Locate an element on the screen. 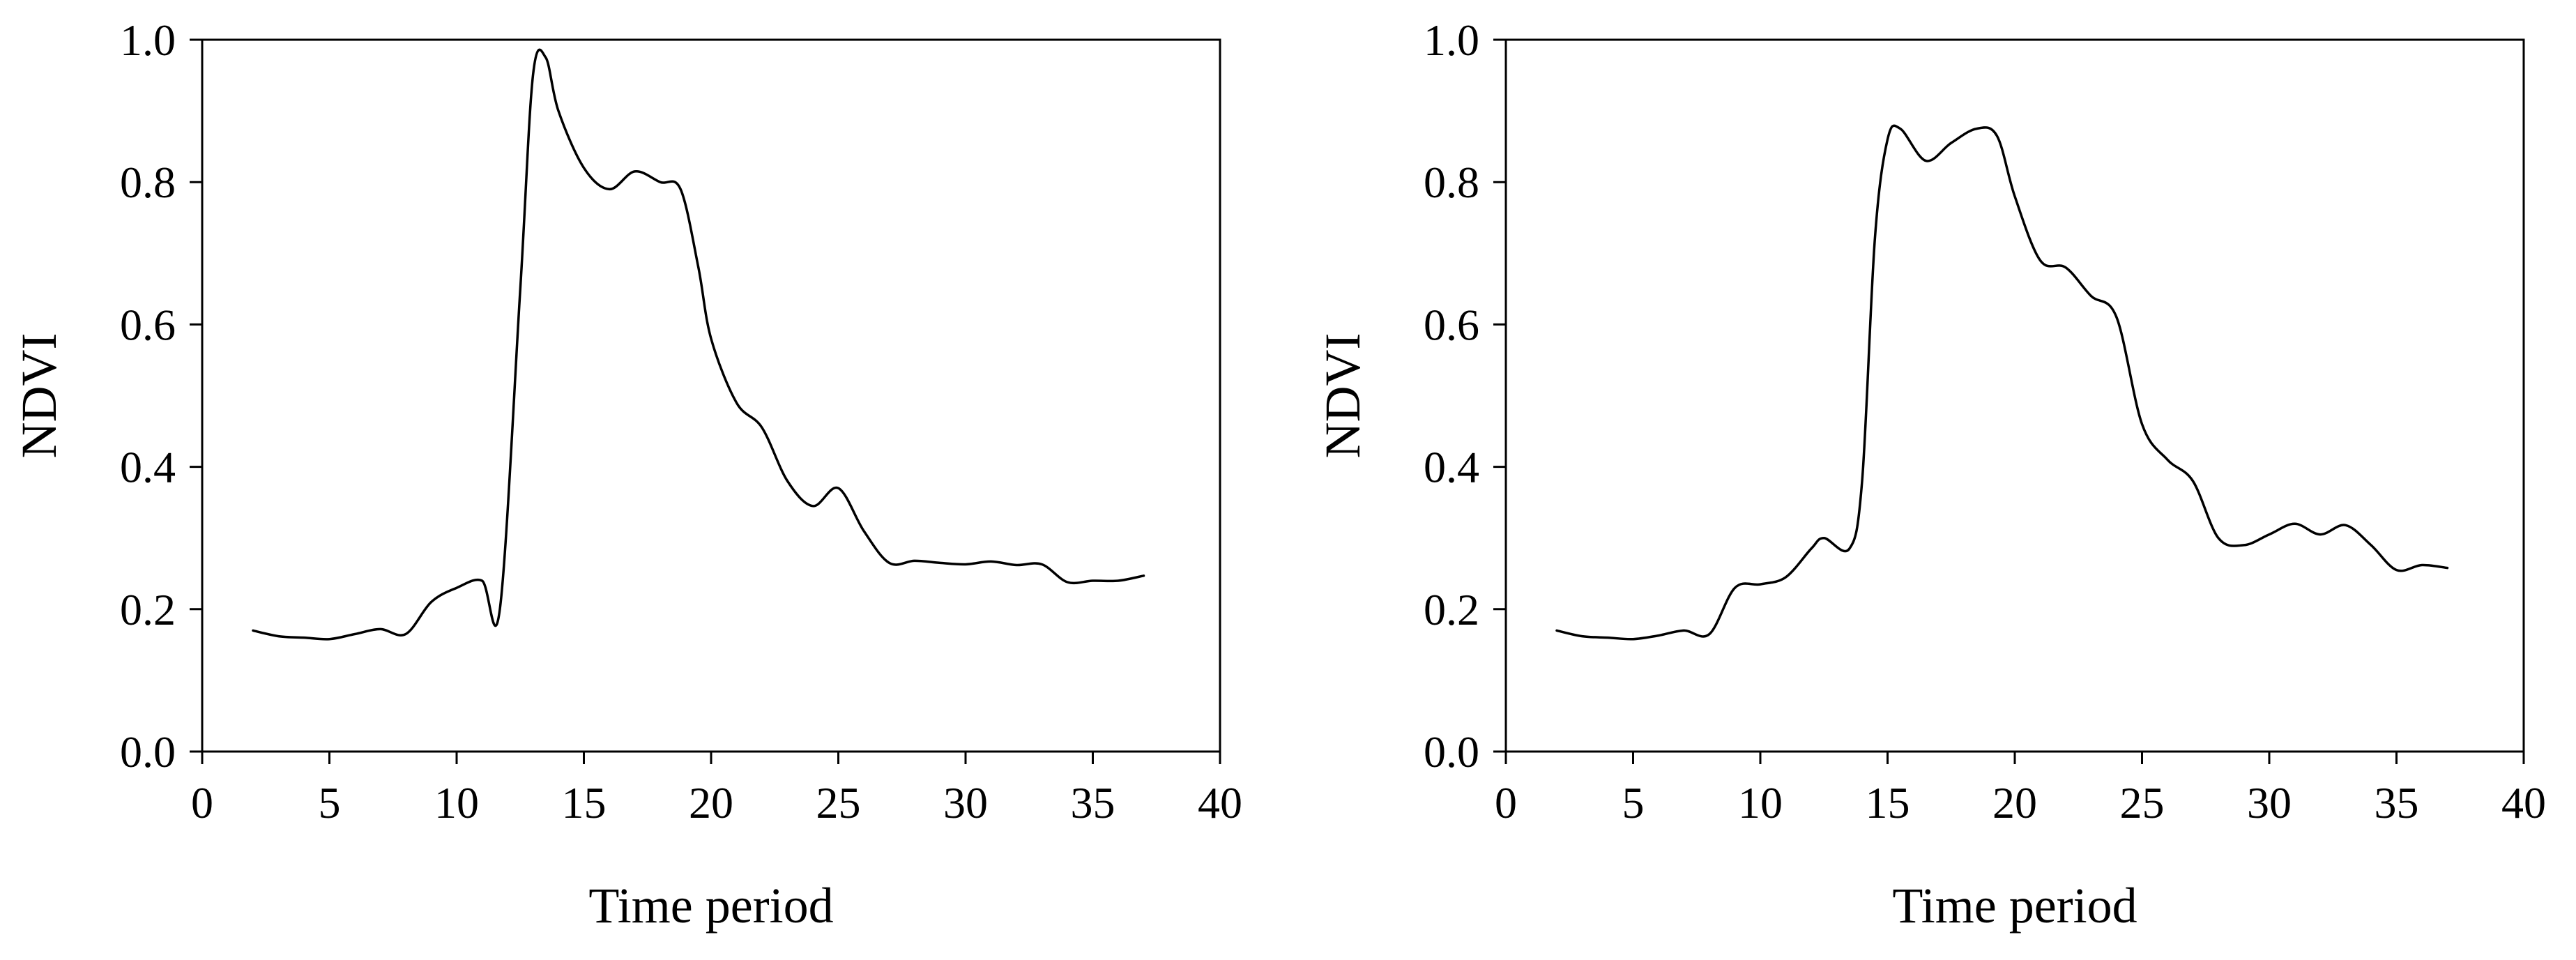 This screenshot has height=960, width=2576. left-x-tick-label: 10 is located at coordinates (456, 803).